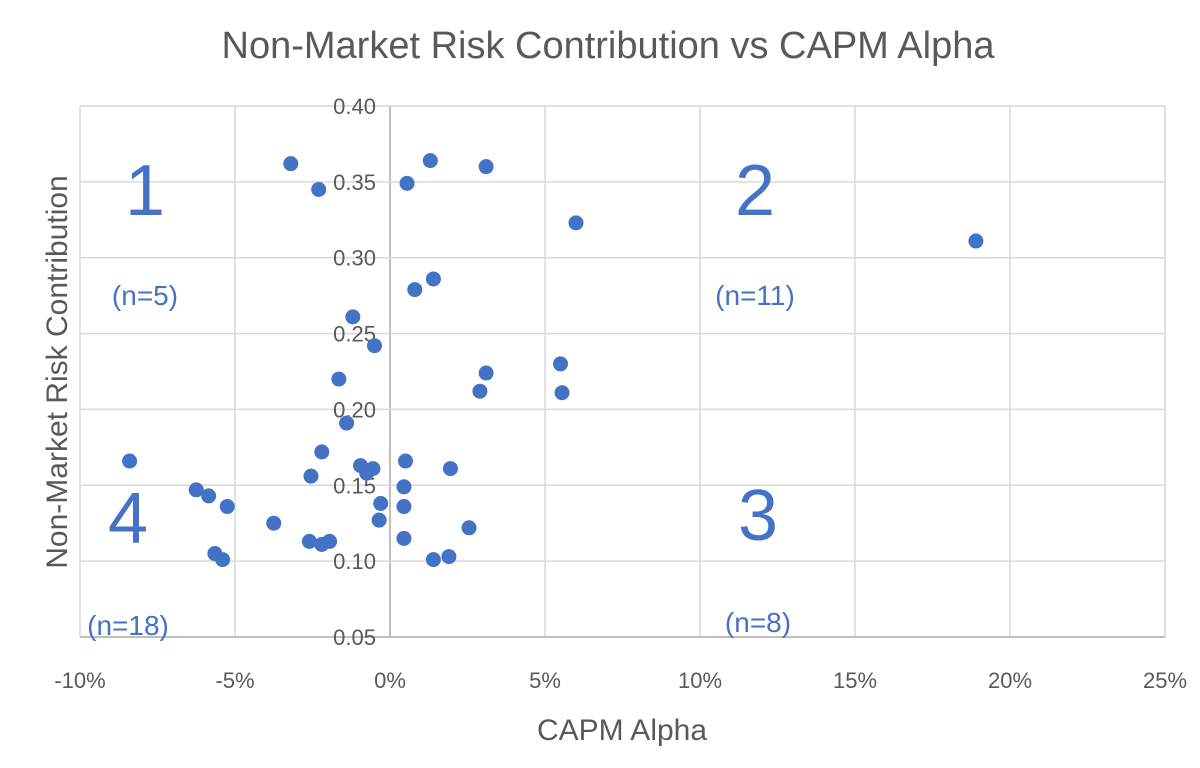 Image resolution: width=1200 pixels, height=768 pixels. What do you see at coordinates (390, 680) in the screenshot?
I see `x-tick-label: 0%` at bounding box center [390, 680].